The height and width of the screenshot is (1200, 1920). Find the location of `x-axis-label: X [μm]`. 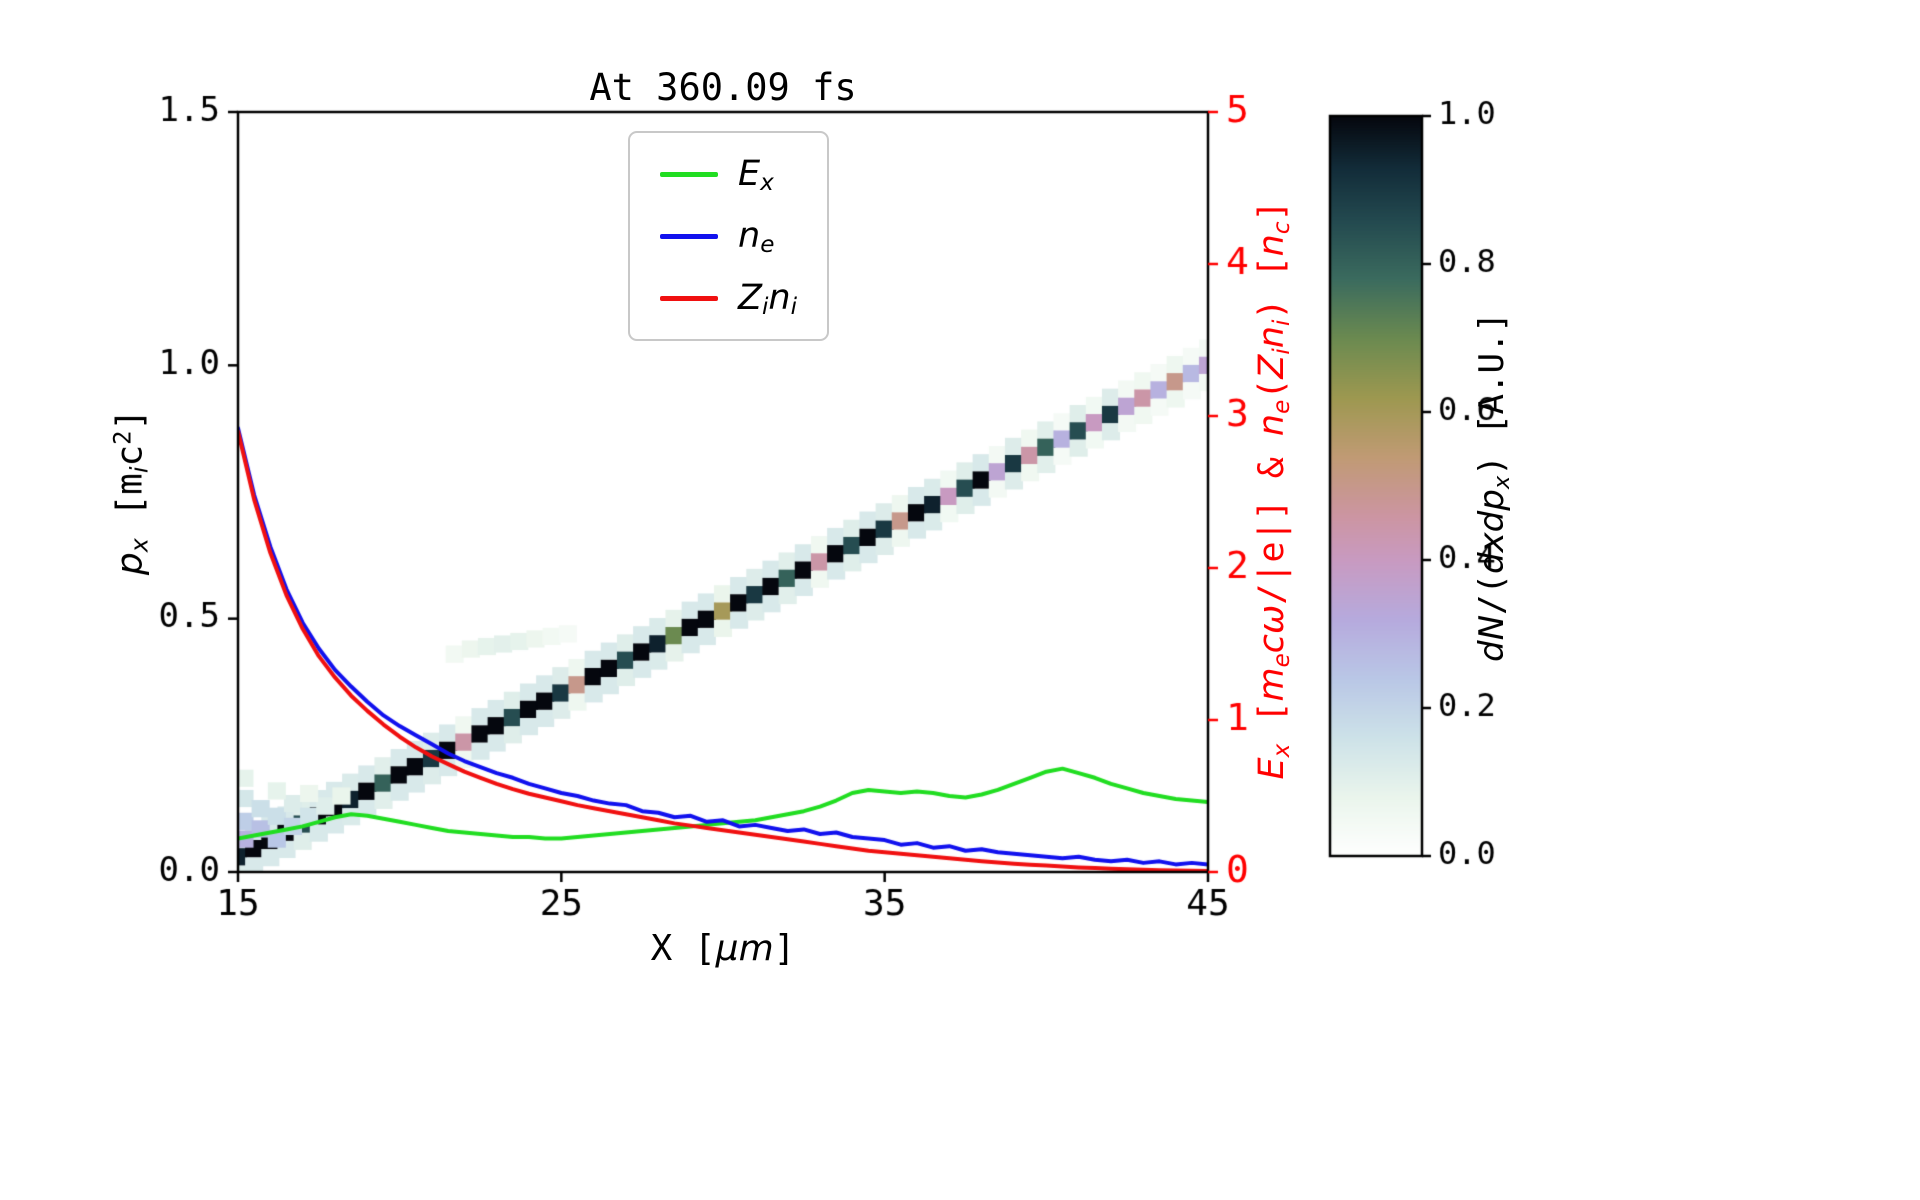

x-axis-label: X [μm] is located at coordinates (723, 948).